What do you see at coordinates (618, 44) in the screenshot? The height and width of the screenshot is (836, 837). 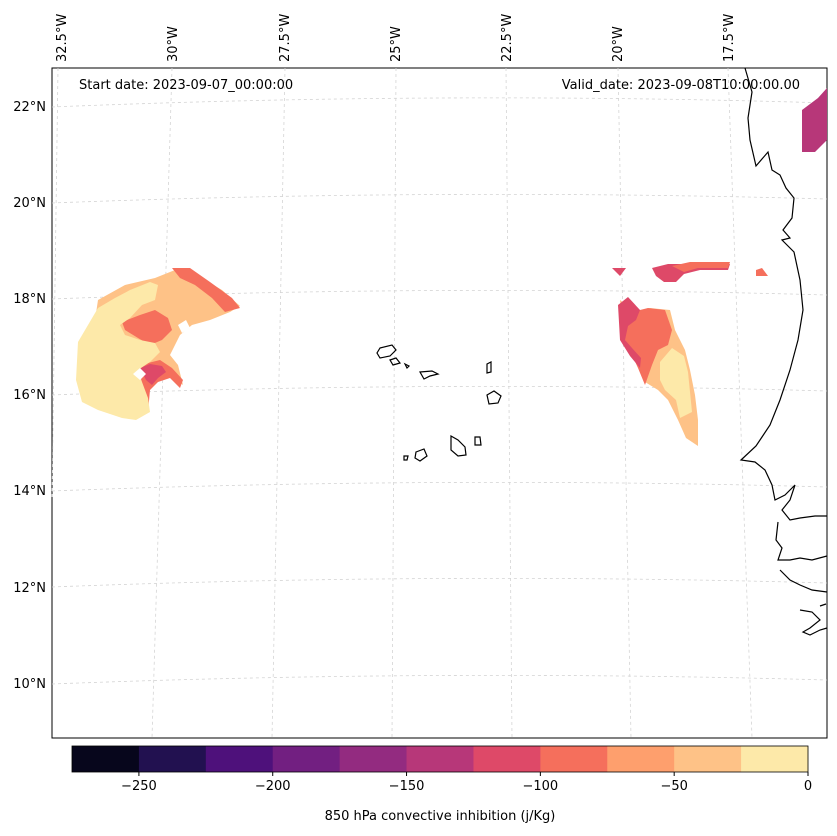 I see `lon-label-20w: 20°W` at bounding box center [618, 44].